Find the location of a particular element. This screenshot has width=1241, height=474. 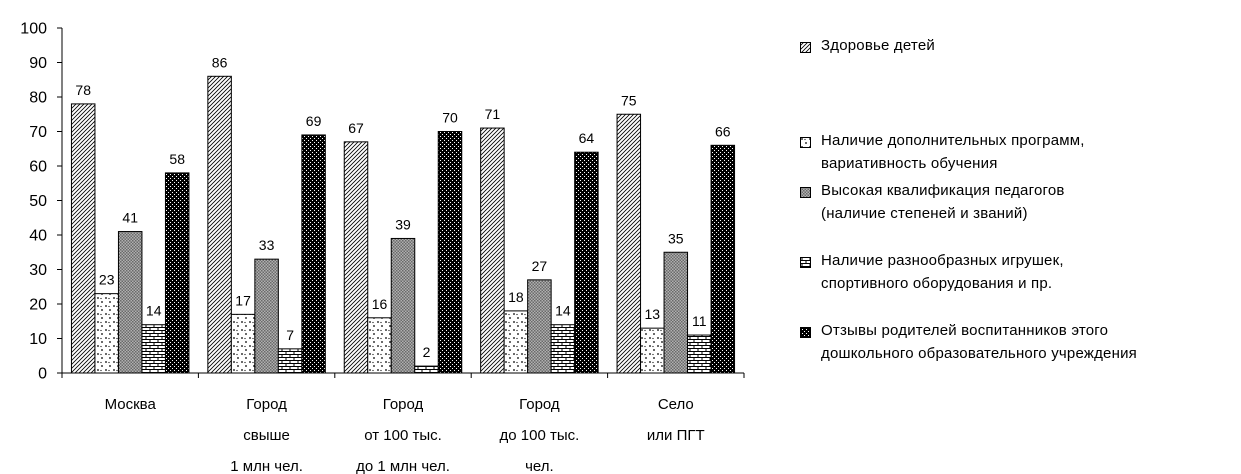

category-label: Село или ПГТ is located at coordinates (676, 420).